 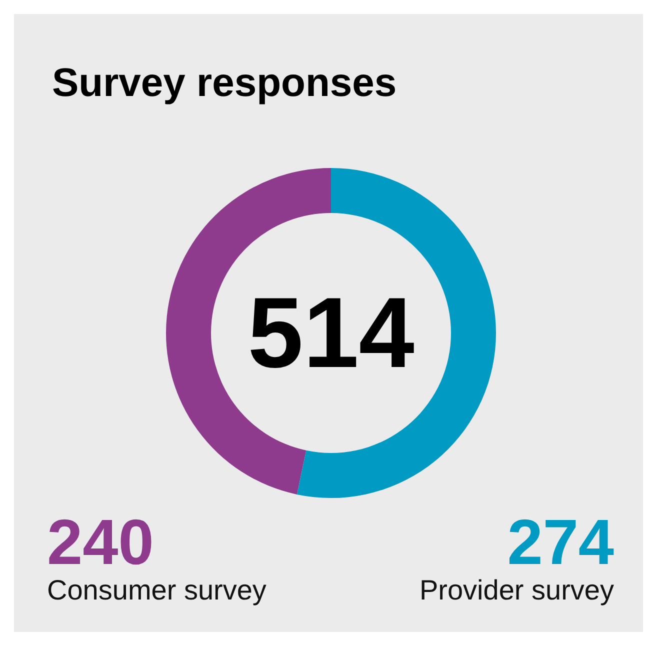 What do you see at coordinates (224, 83) in the screenshot?
I see `chart-title: Survey responses` at bounding box center [224, 83].